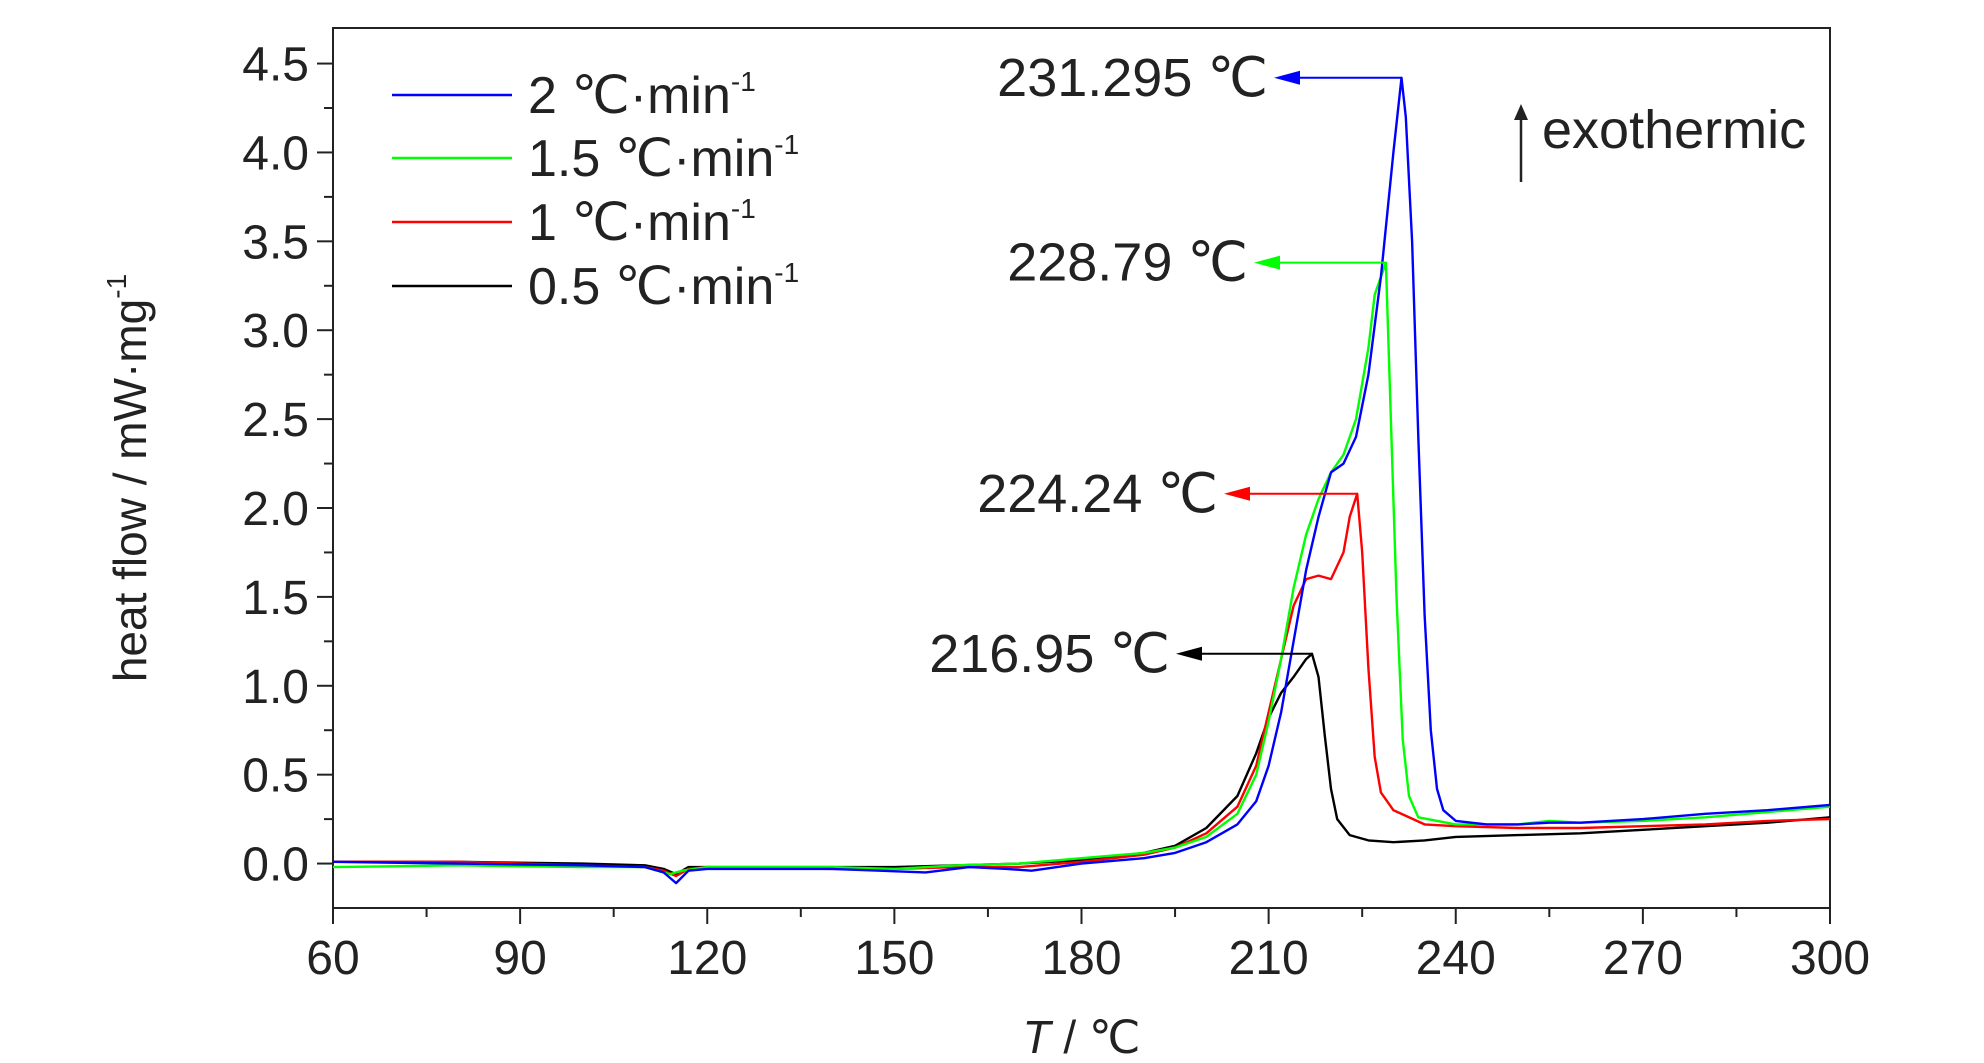 Image resolution: width=1984 pixels, height=1063 pixels. Describe the element at coordinates (1521, 112) in the screenshot. I see `up-arrow-icon` at that location.